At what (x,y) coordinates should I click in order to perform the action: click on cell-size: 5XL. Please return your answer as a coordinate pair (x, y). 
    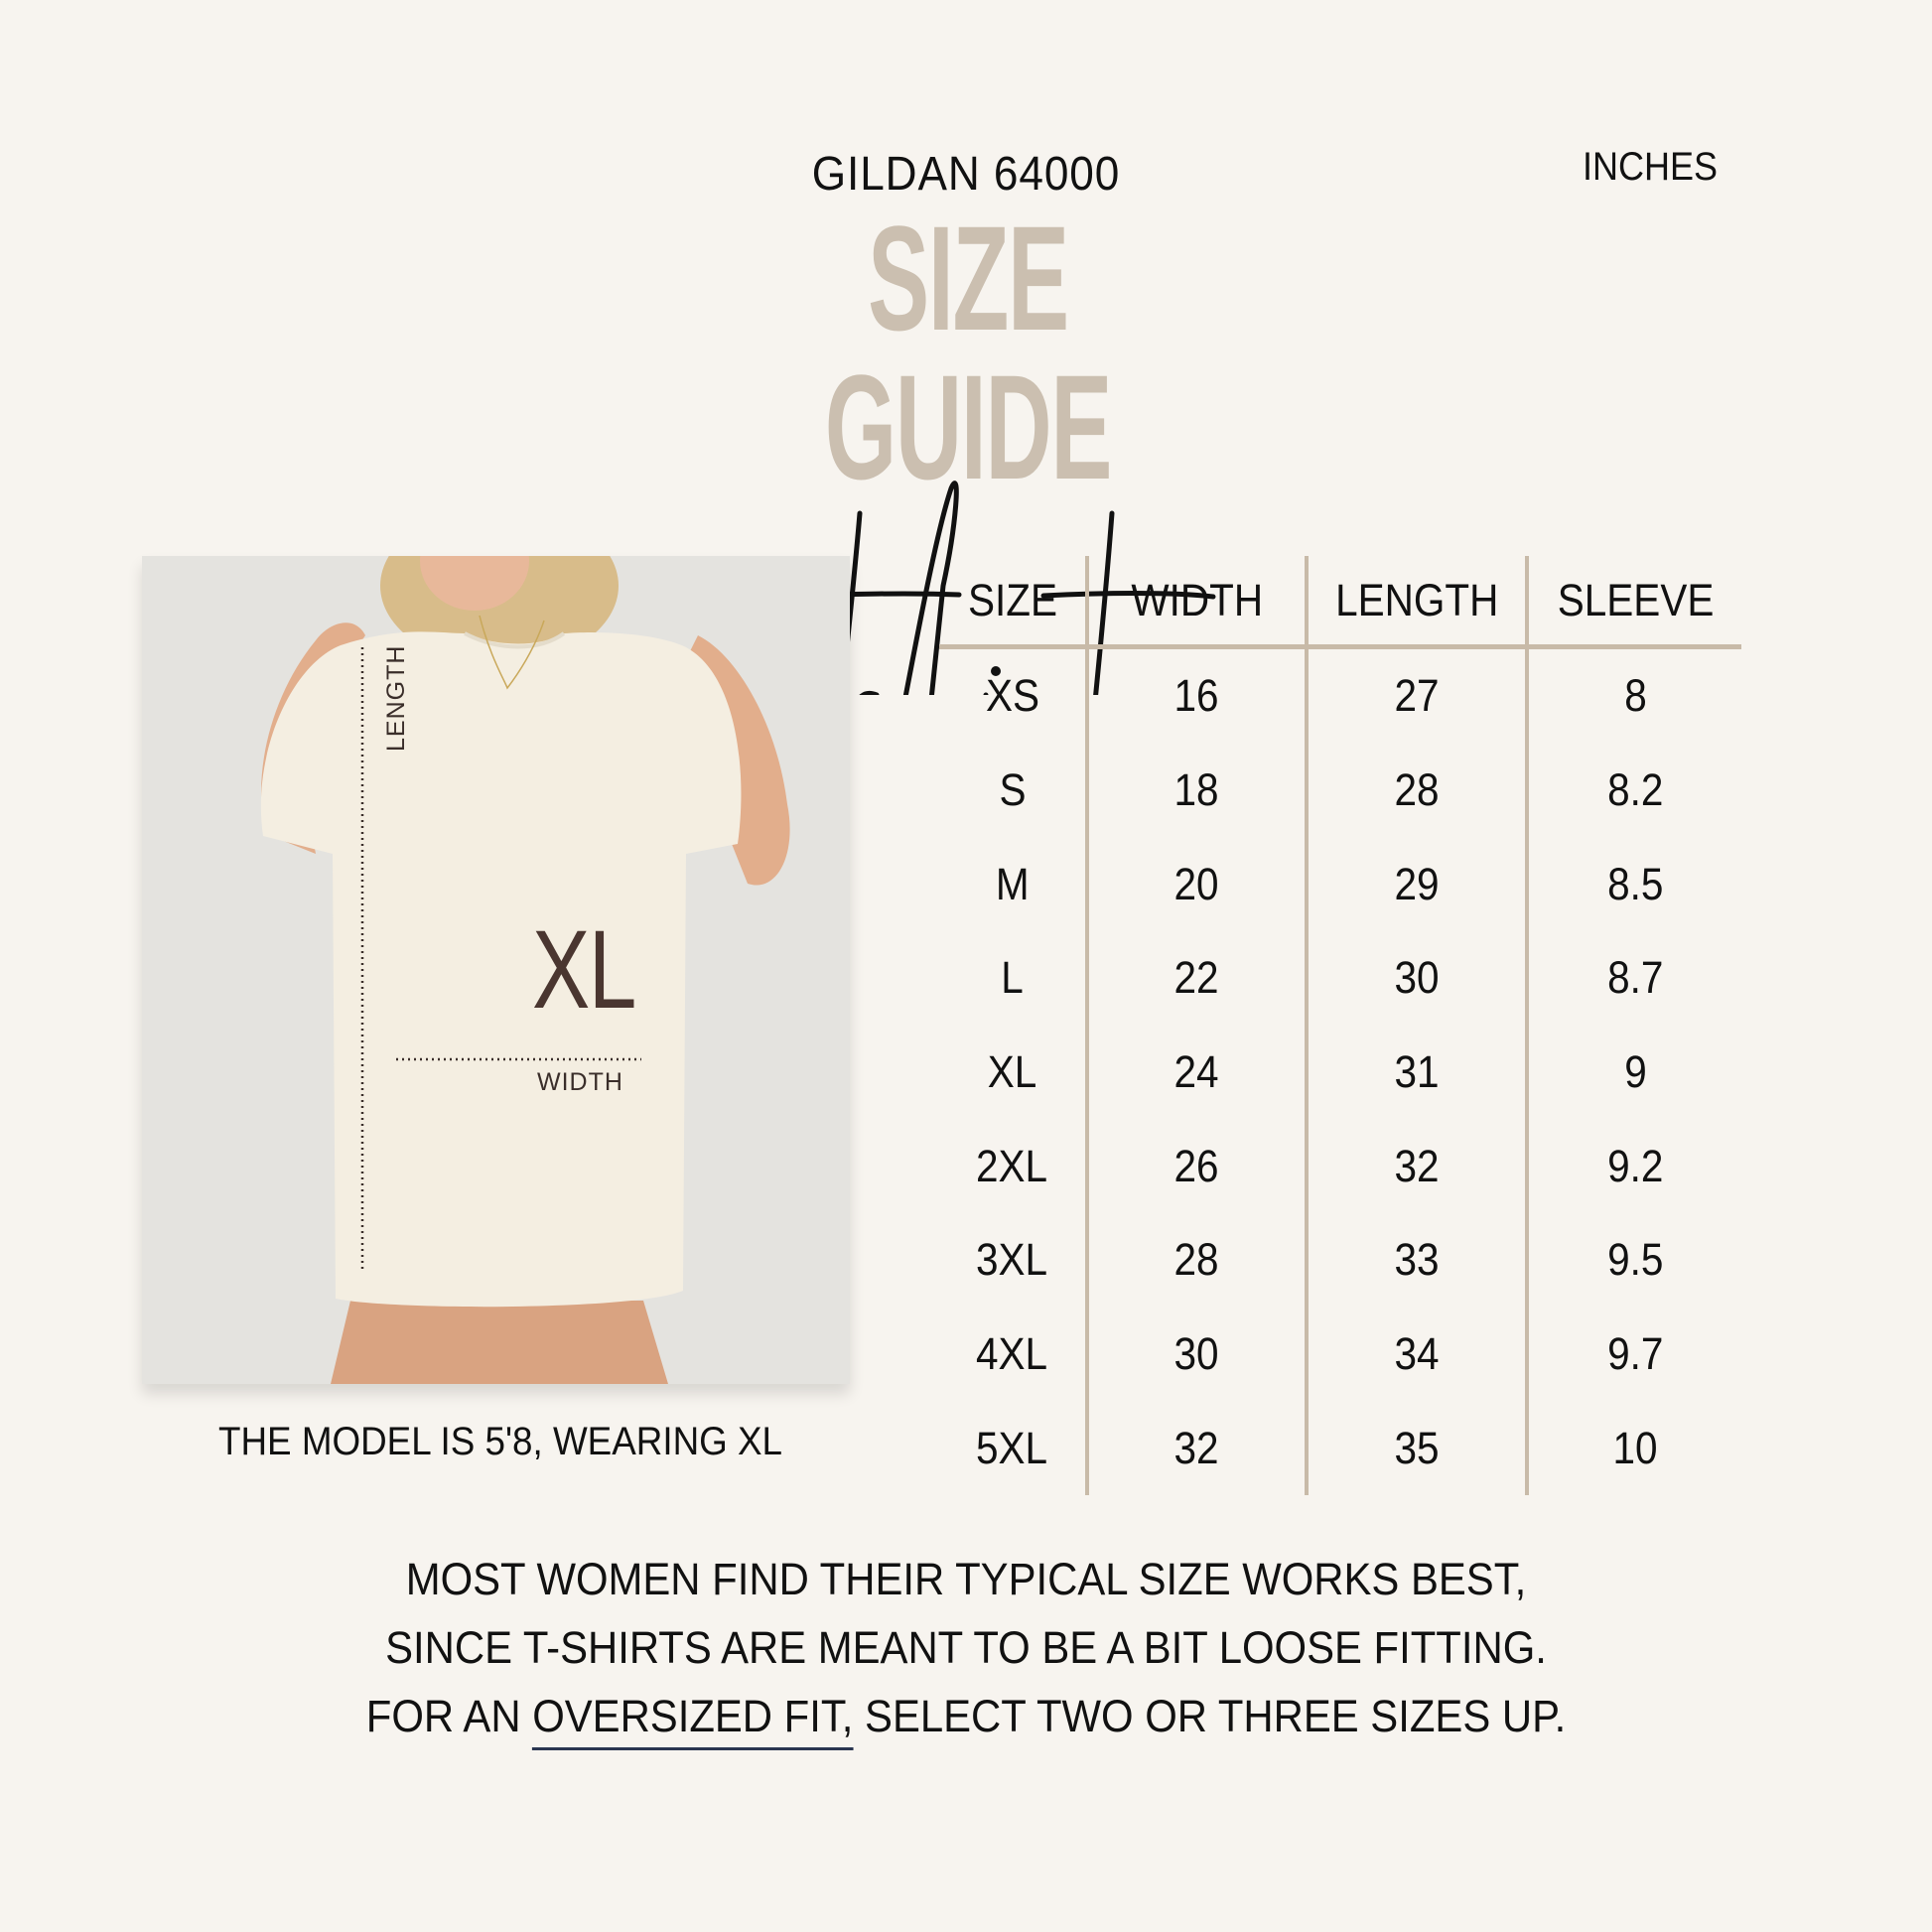
    Looking at the image, I should click on (1012, 1448).